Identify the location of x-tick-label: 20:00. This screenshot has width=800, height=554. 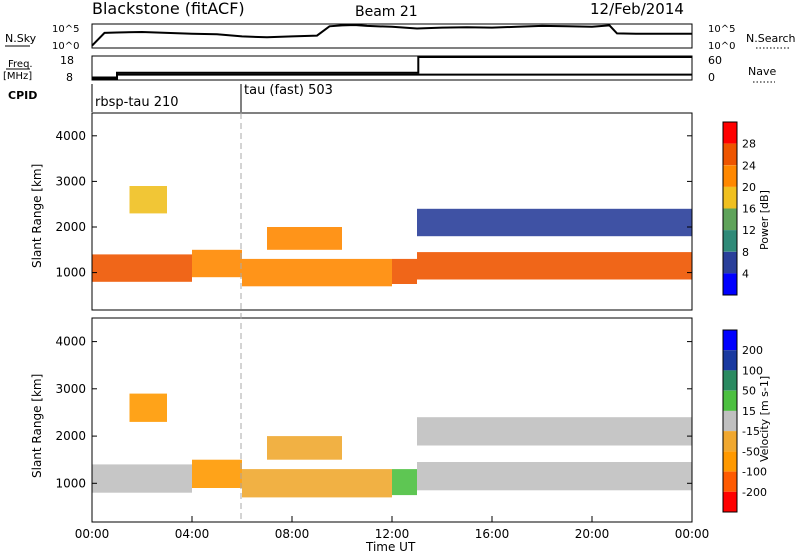
(592, 534).